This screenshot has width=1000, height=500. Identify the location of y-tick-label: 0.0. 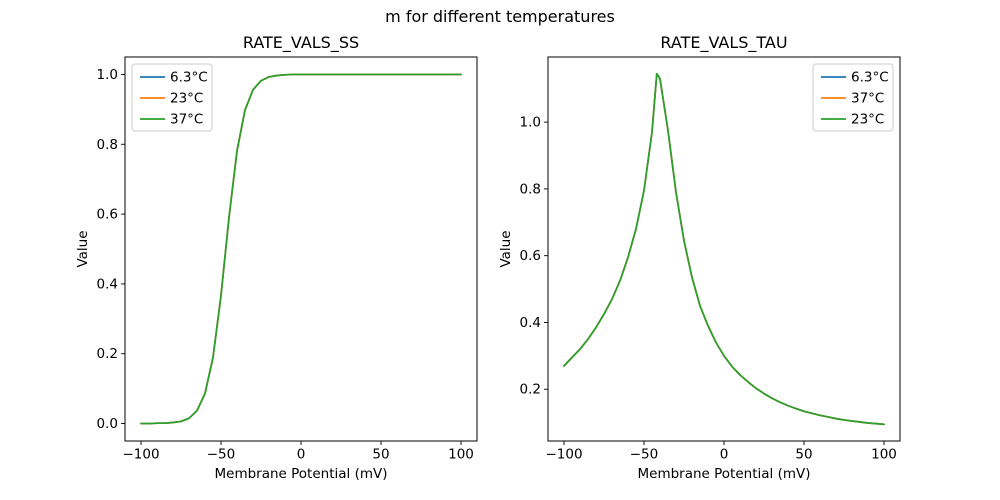
(107, 424).